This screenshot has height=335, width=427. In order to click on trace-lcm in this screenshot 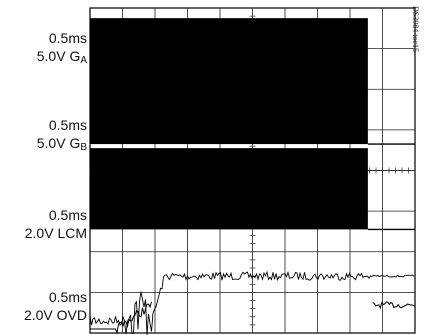, I will do `click(252, 302)`.